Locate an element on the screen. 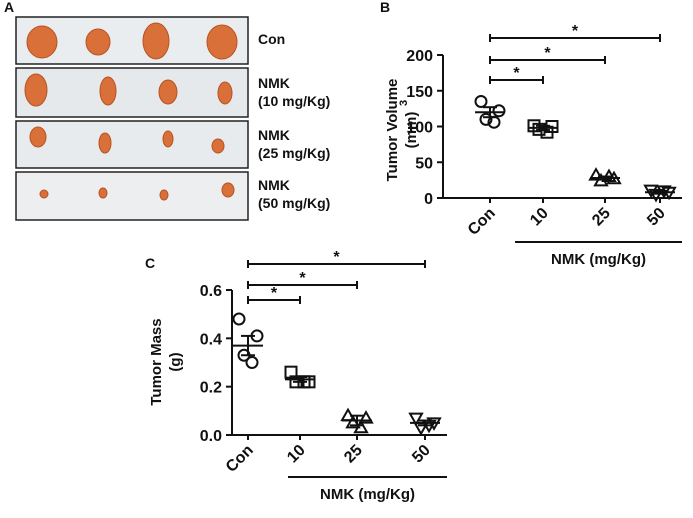 The image size is (693, 518). tumors is located at coordinates (131, 111).